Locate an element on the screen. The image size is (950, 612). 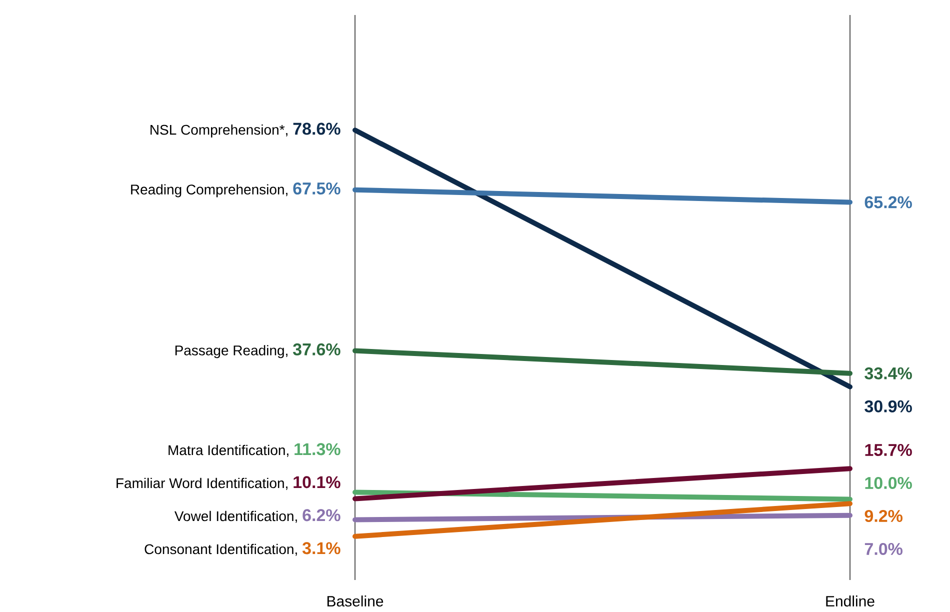
data-label: 10.0% is located at coordinates (888, 483).